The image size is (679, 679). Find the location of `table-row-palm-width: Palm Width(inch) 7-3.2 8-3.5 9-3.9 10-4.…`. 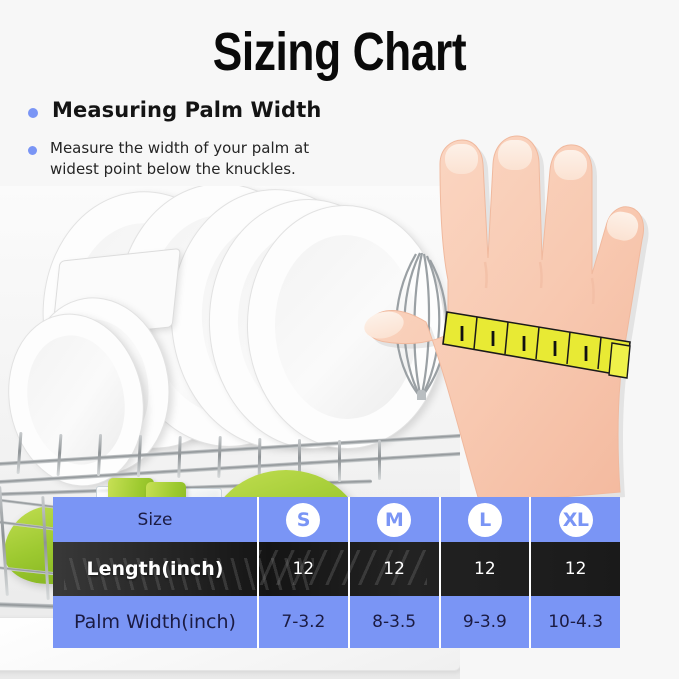

table-row-palm-width: Palm Width(inch) 7-3.2 8-3.5 9-3.9 10-4.… is located at coordinates (336, 622).